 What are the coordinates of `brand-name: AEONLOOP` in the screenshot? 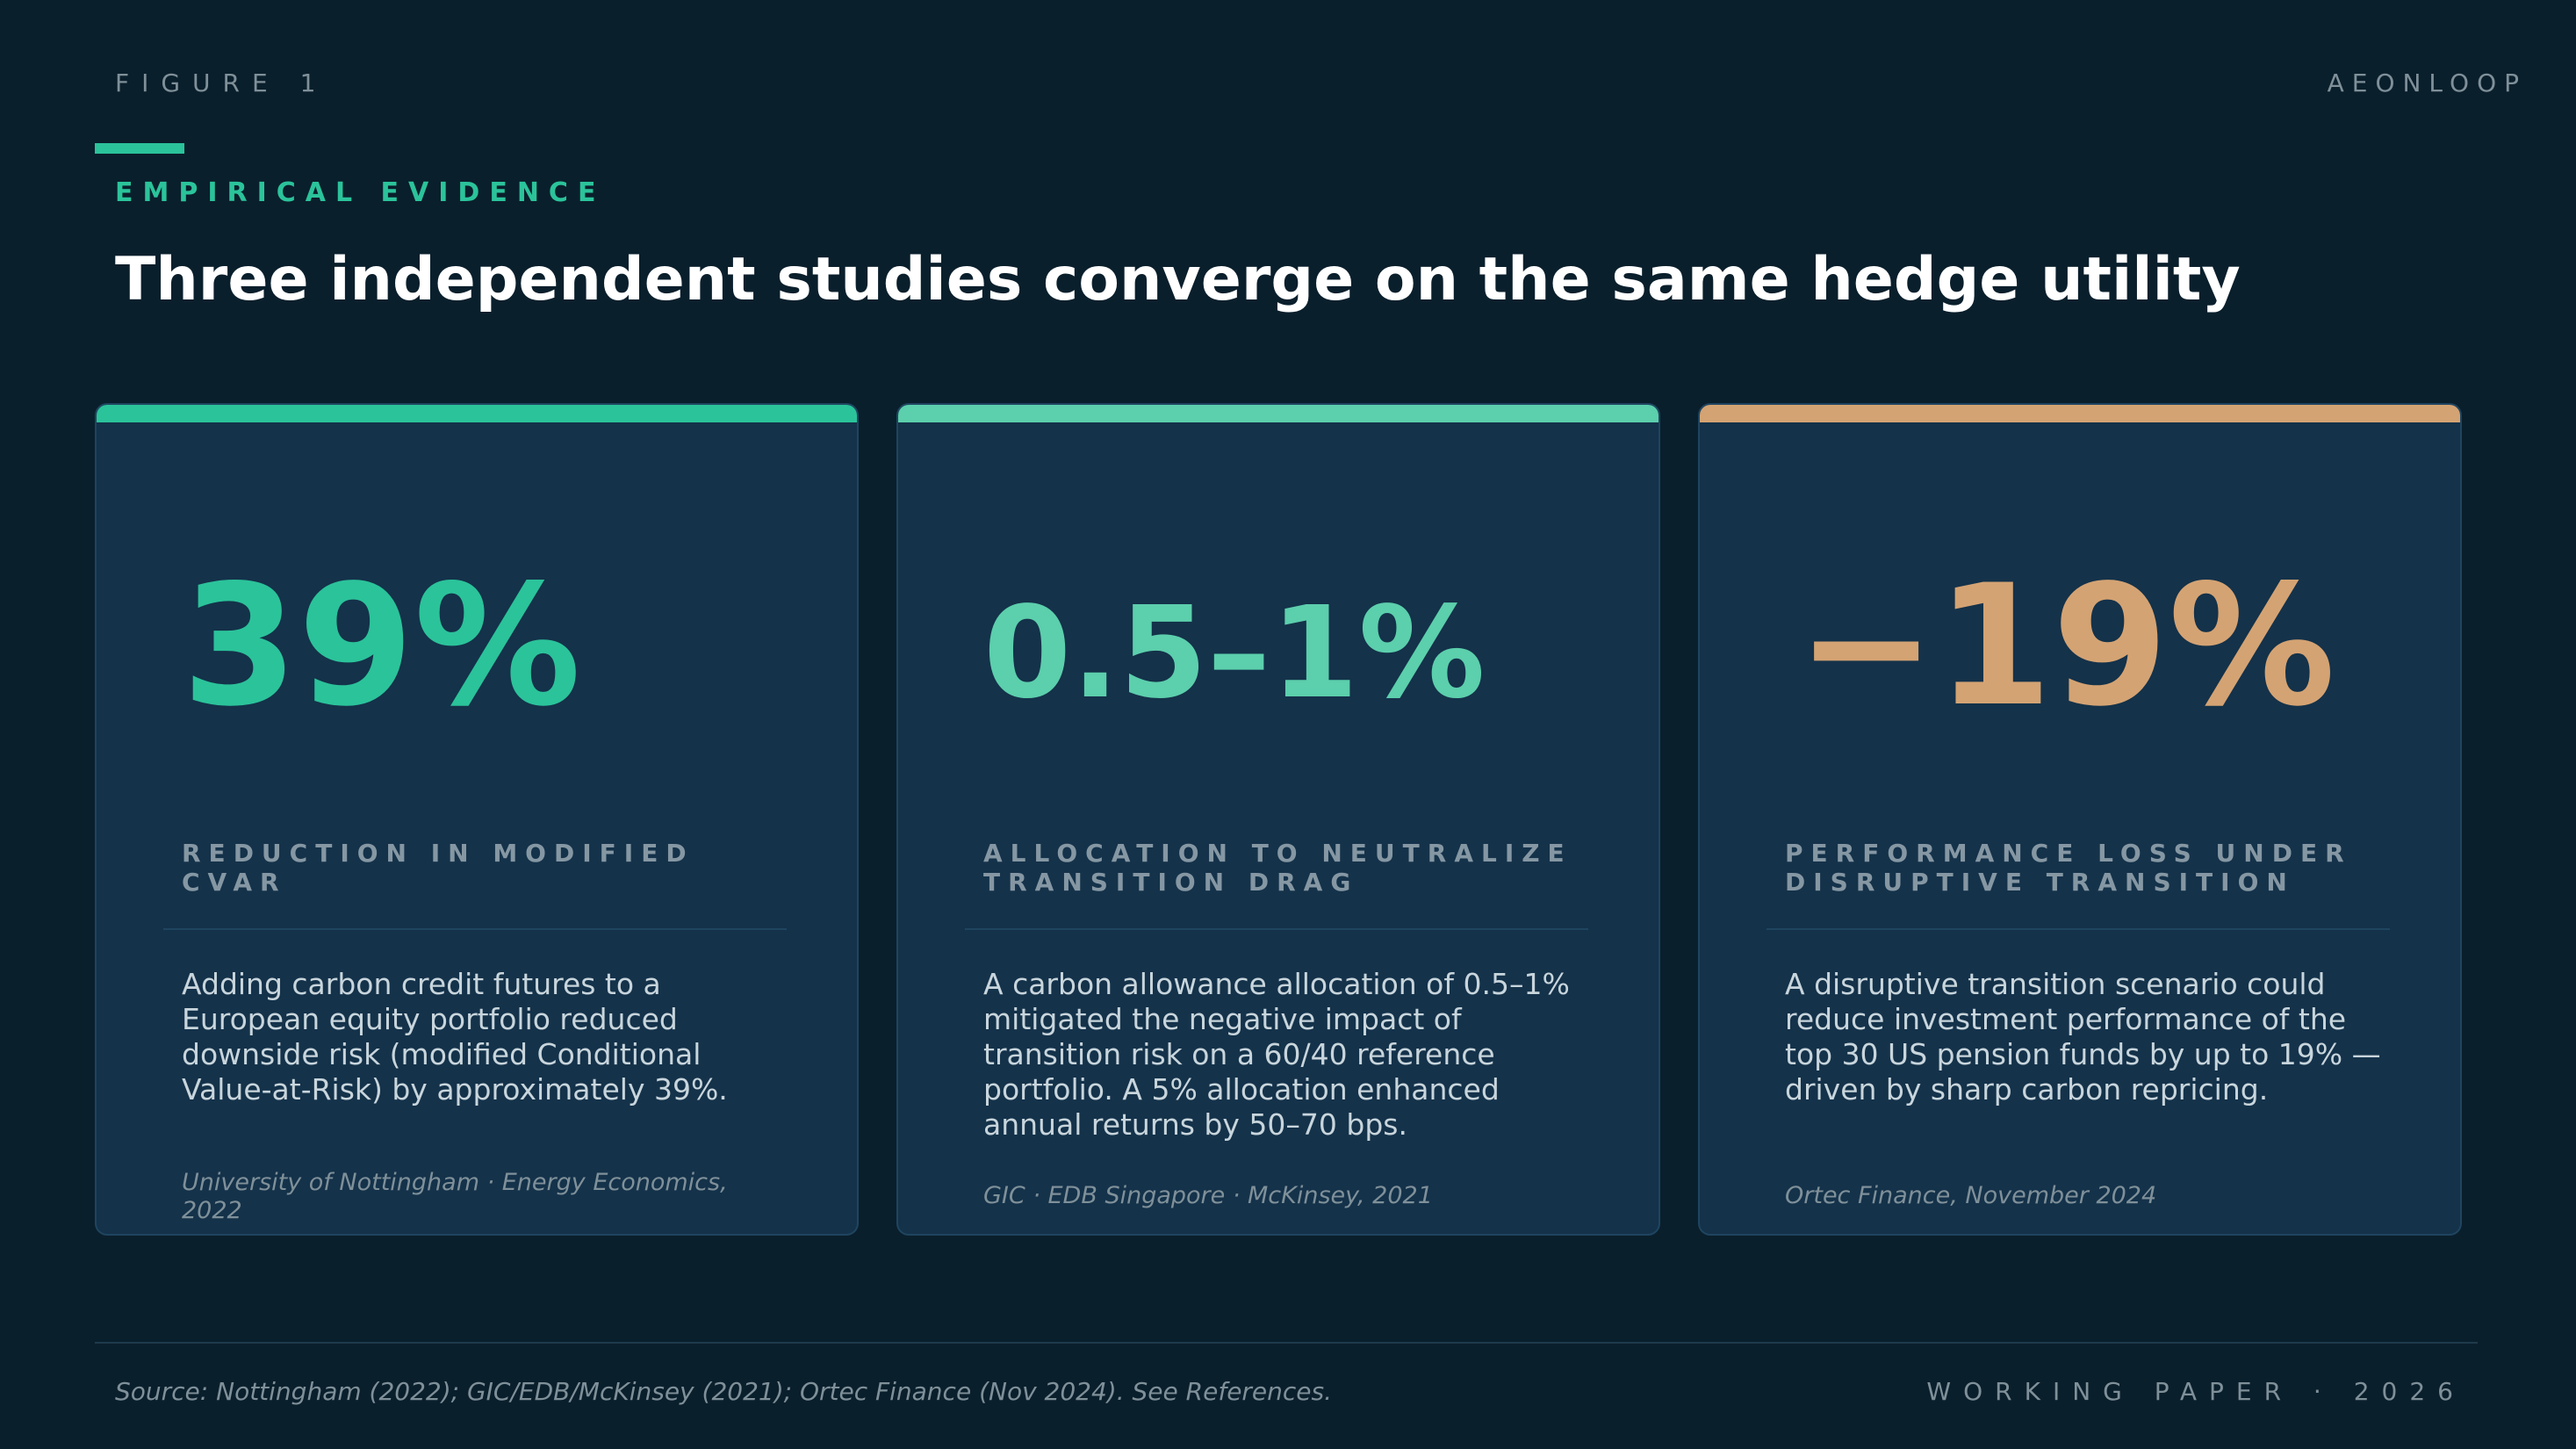 It's located at (2427, 83).